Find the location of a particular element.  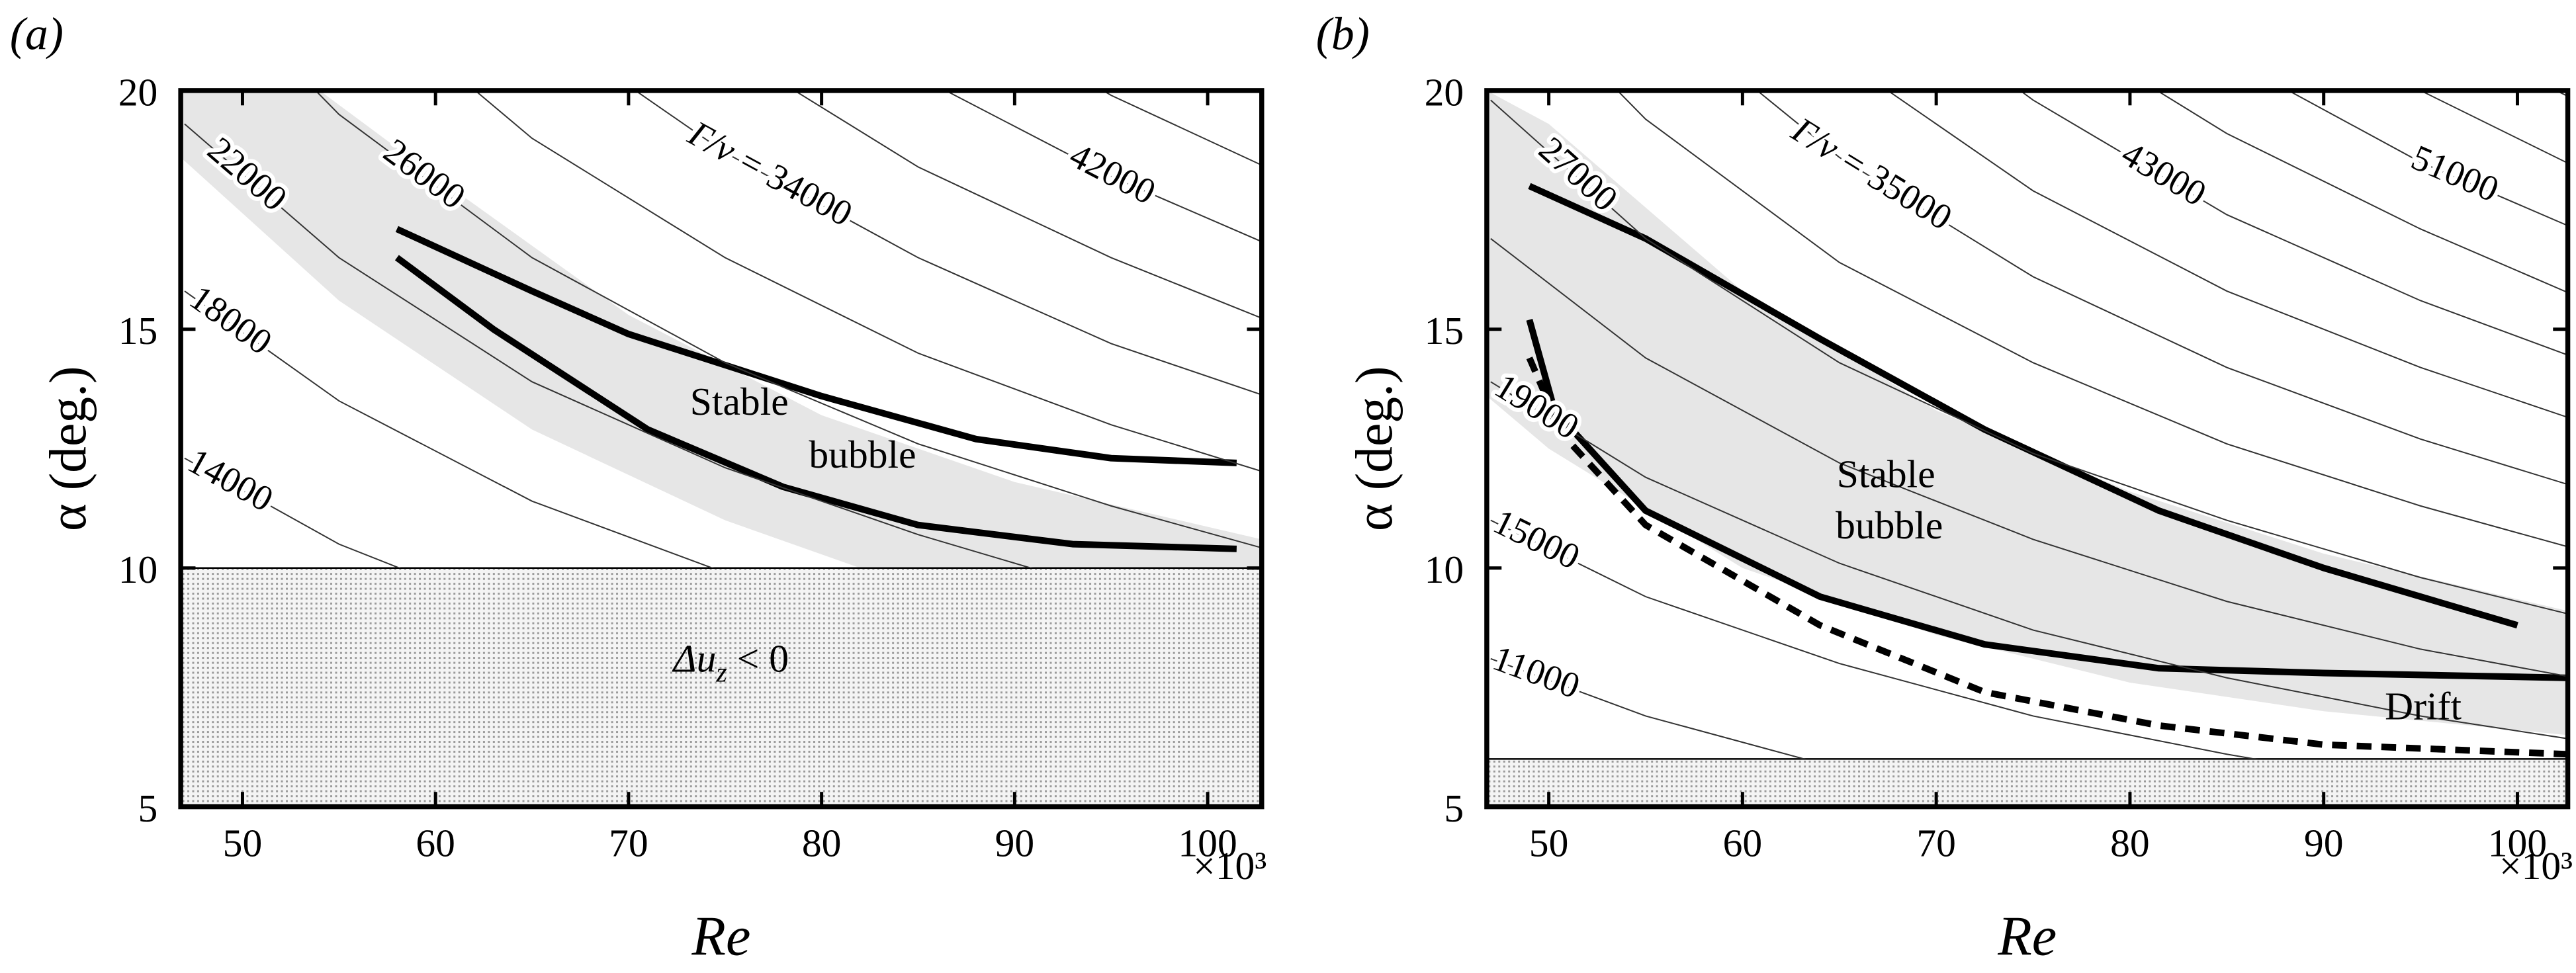

excluded-label-sub: z is located at coordinates (721, 672).